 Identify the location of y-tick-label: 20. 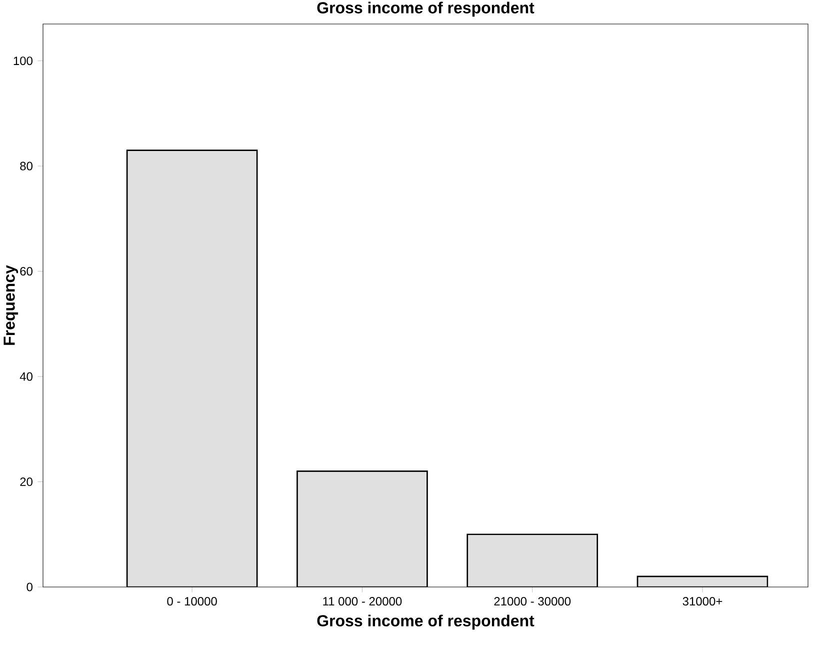
(26, 482).